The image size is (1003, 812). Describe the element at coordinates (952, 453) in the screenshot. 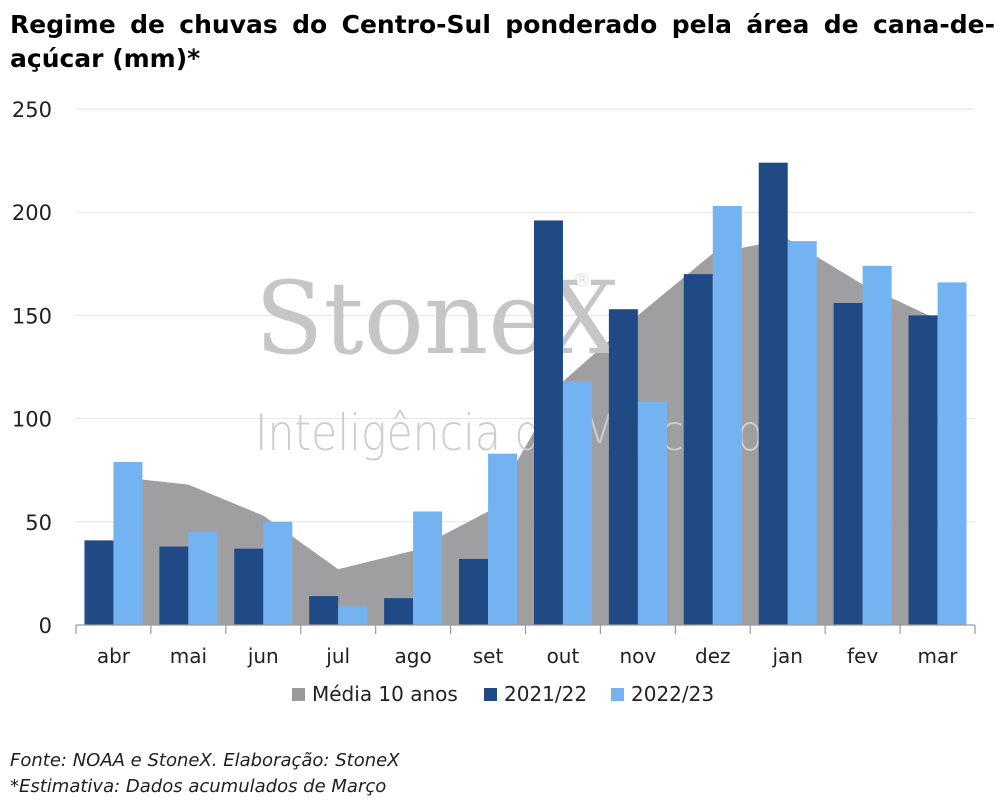

I see `bar-2022-23-mar` at that location.